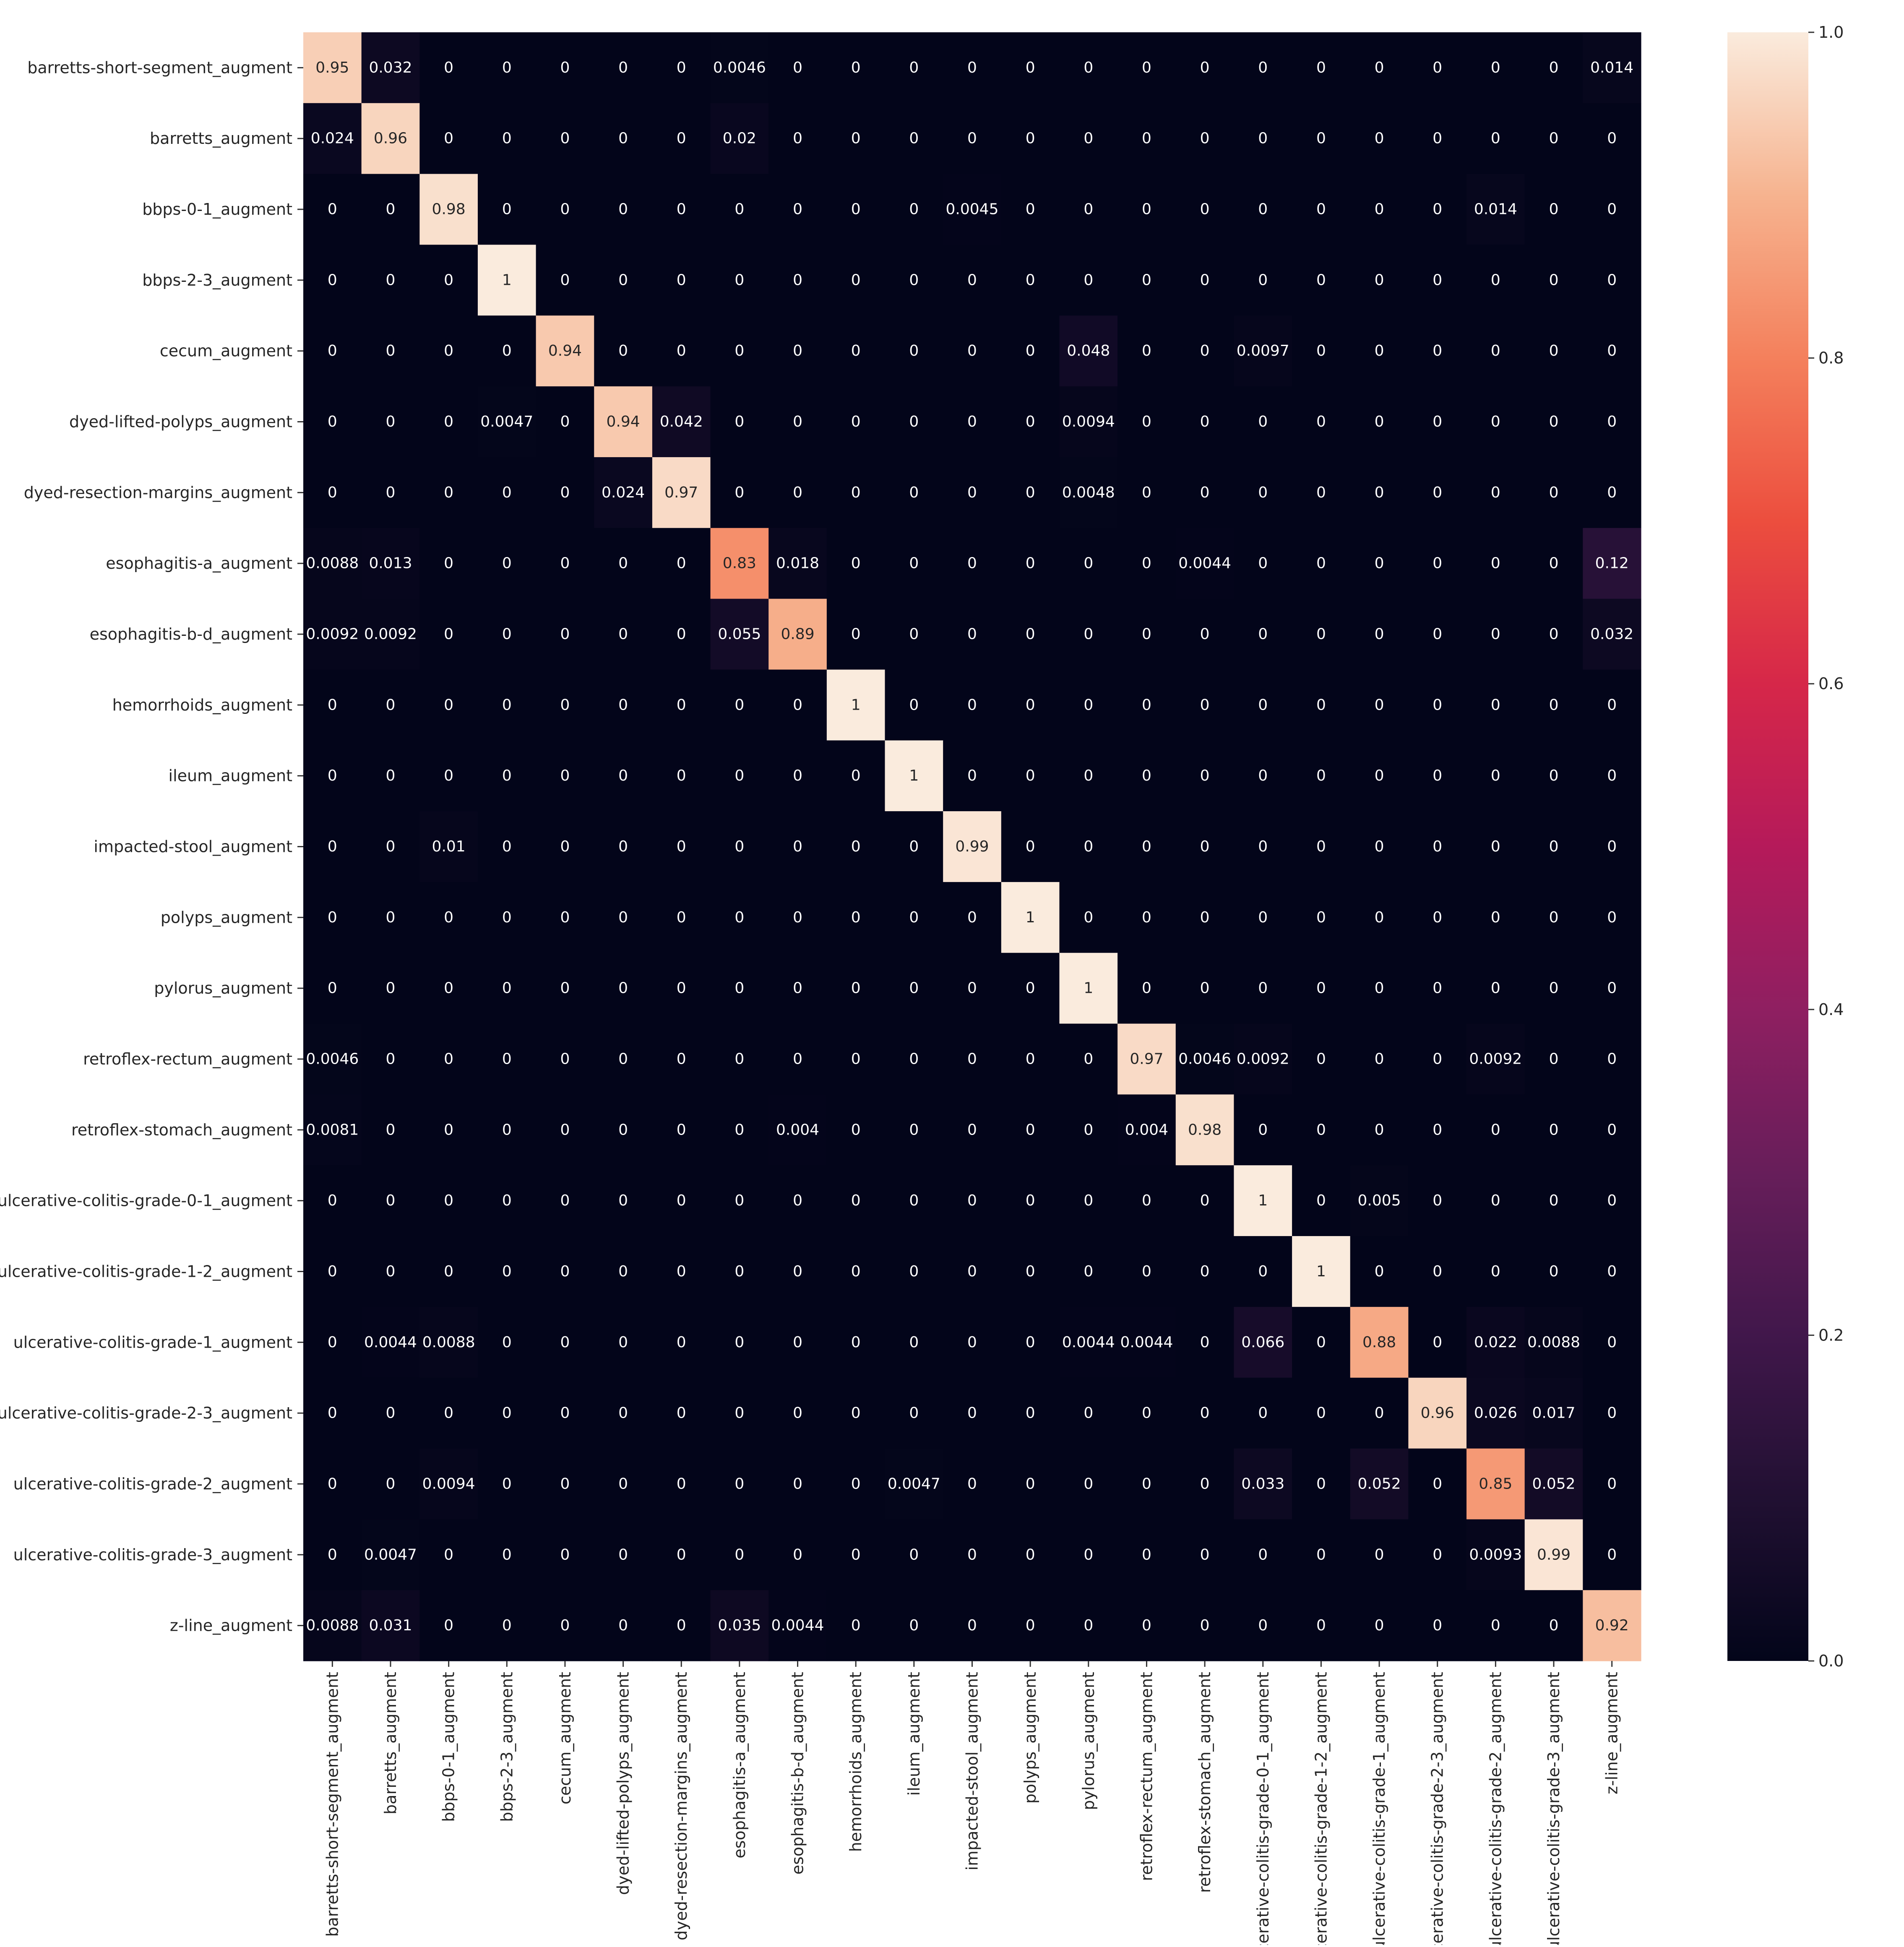  I want to click on x-tick-label: esophagitis-b-d_augment, so click(798, 1773).